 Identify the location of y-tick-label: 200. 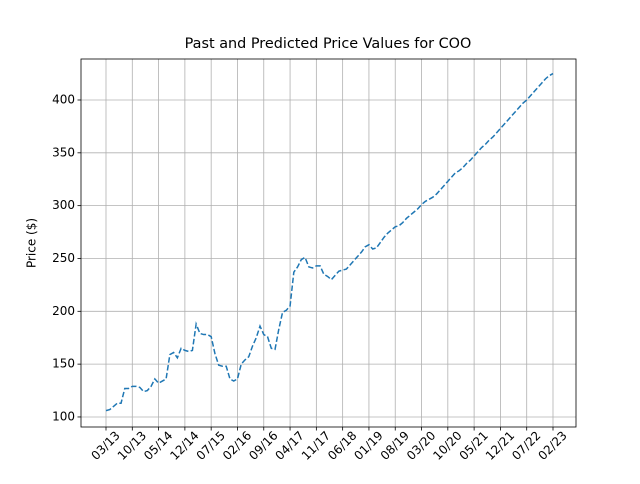
(63, 311).